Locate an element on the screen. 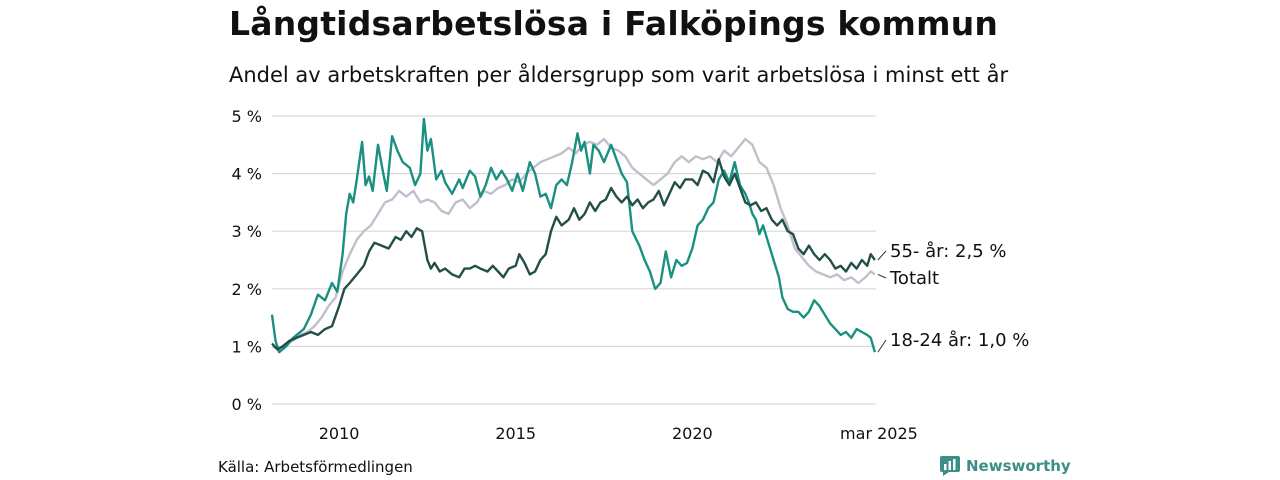 This screenshot has height=480, width=1280. x-tick-label: 2020 is located at coordinates (692, 433).